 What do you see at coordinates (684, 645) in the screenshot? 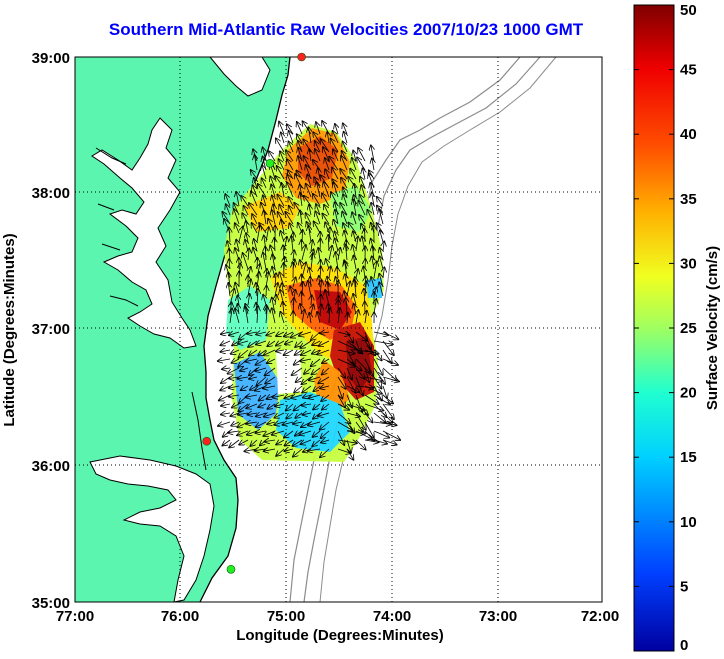
I see `colorbar-tick-label: 0` at bounding box center [684, 645].